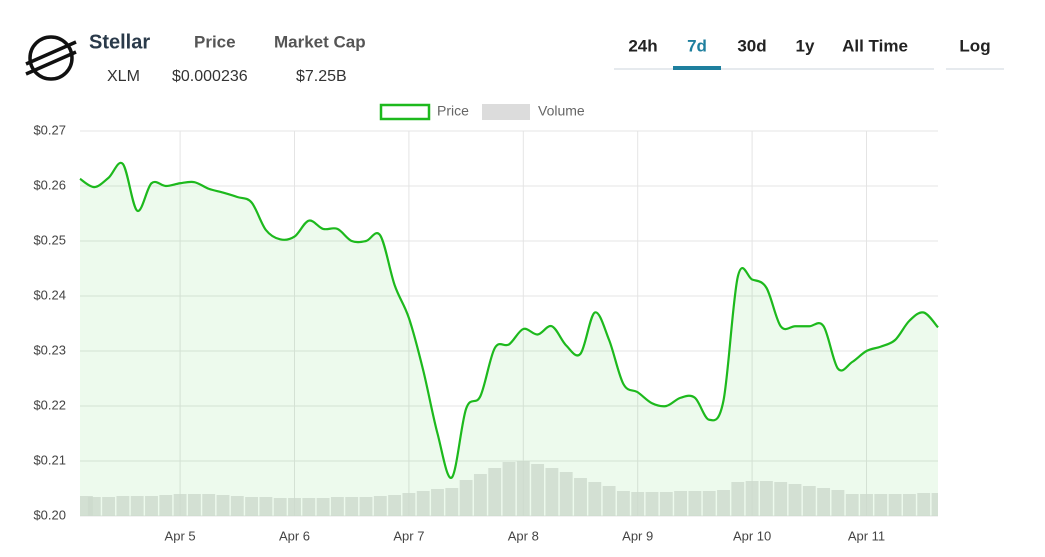  Describe the element at coordinates (642, 45) in the screenshot. I see `range-tab: 24h` at that location.